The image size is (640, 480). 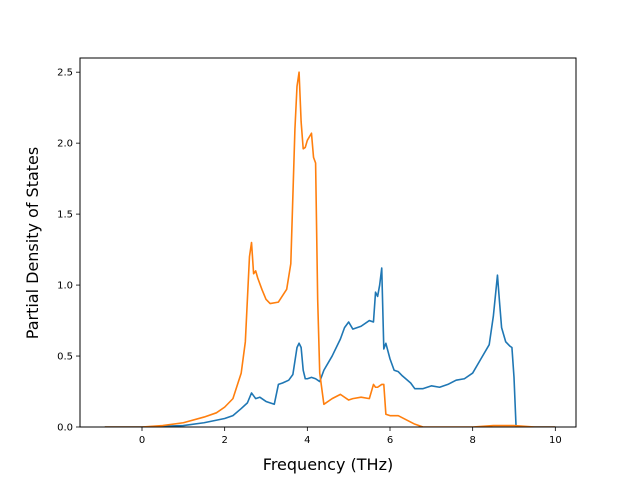 I want to click on y-tick-label: 1.5, so click(x=65, y=215).